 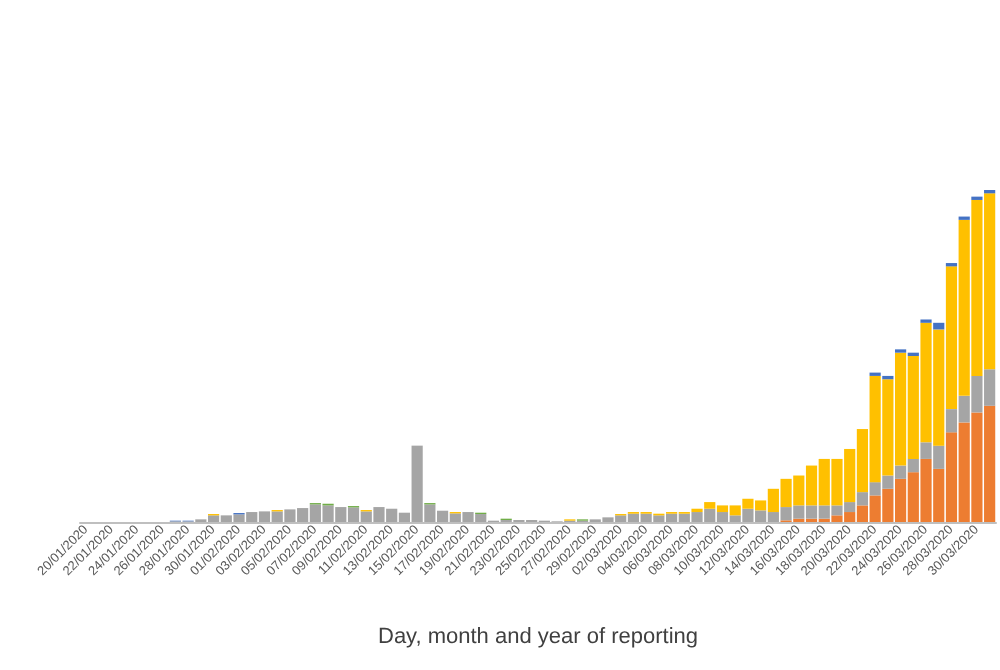 I want to click on x-axis-title: Day, month and year of reporting, so click(x=538, y=637).